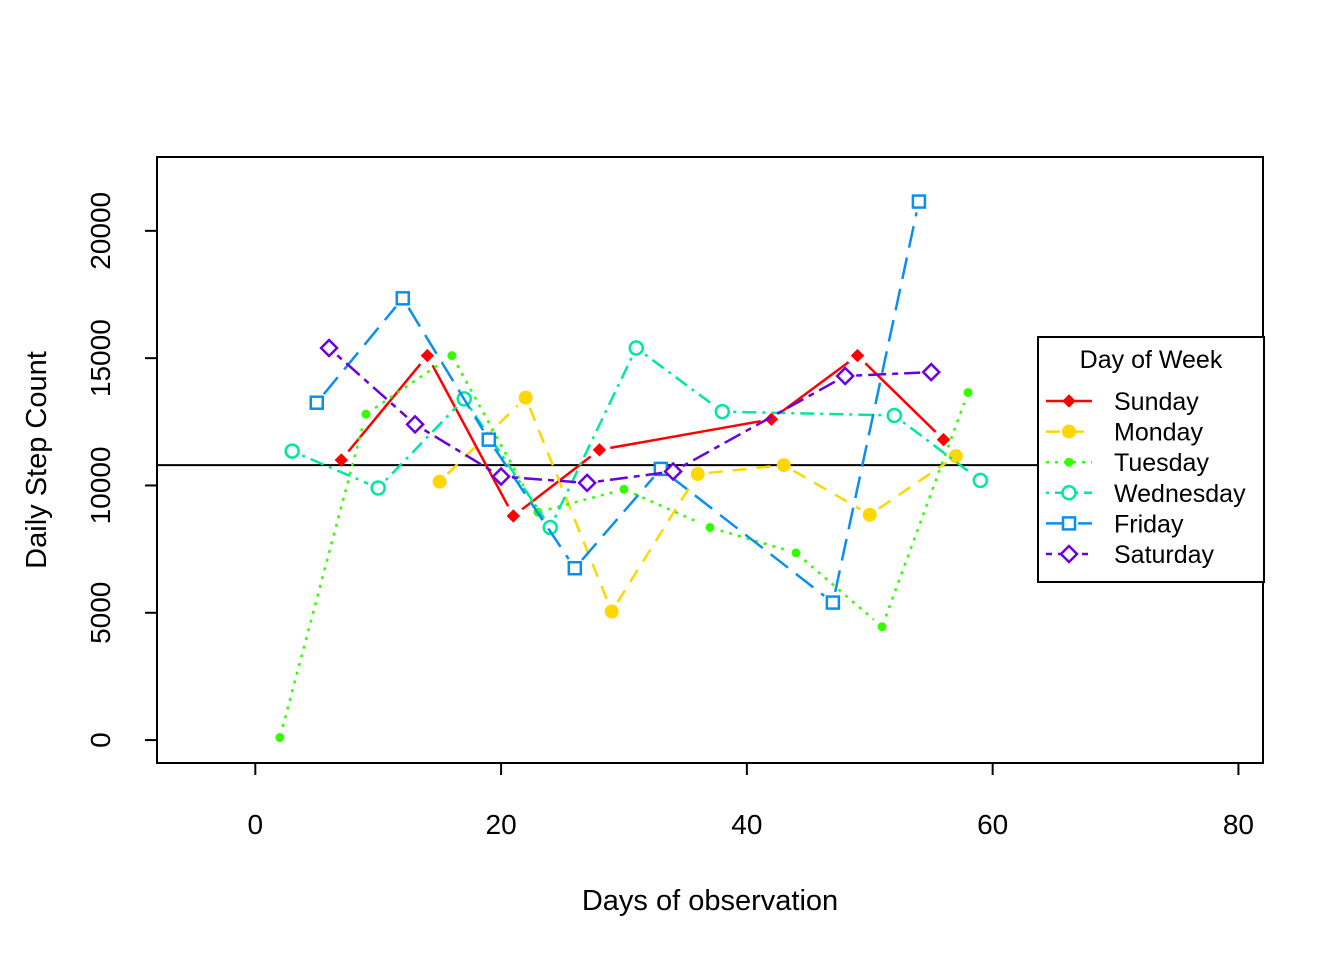  I want to click on x-tick-label: 0, so click(256, 824).